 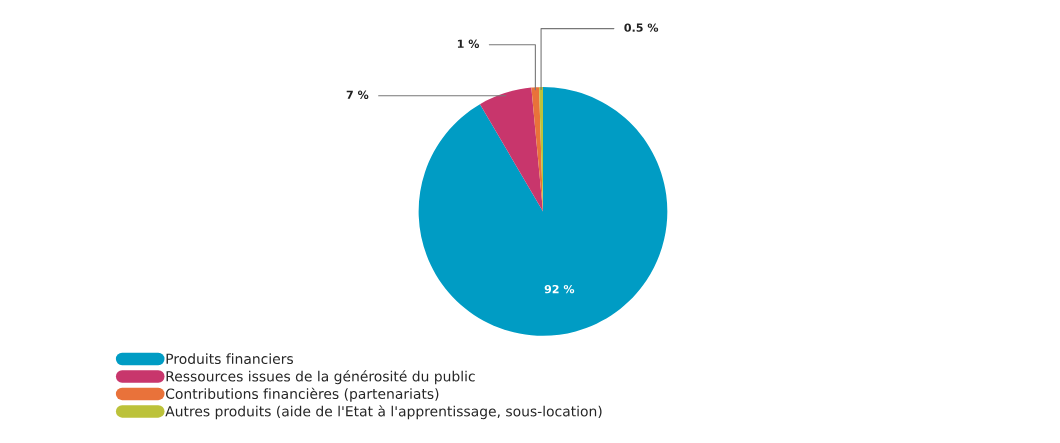 What do you see at coordinates (559, 289) in the screenshot?
I see `data-label: 92 %` at bounding box center [559, 289].